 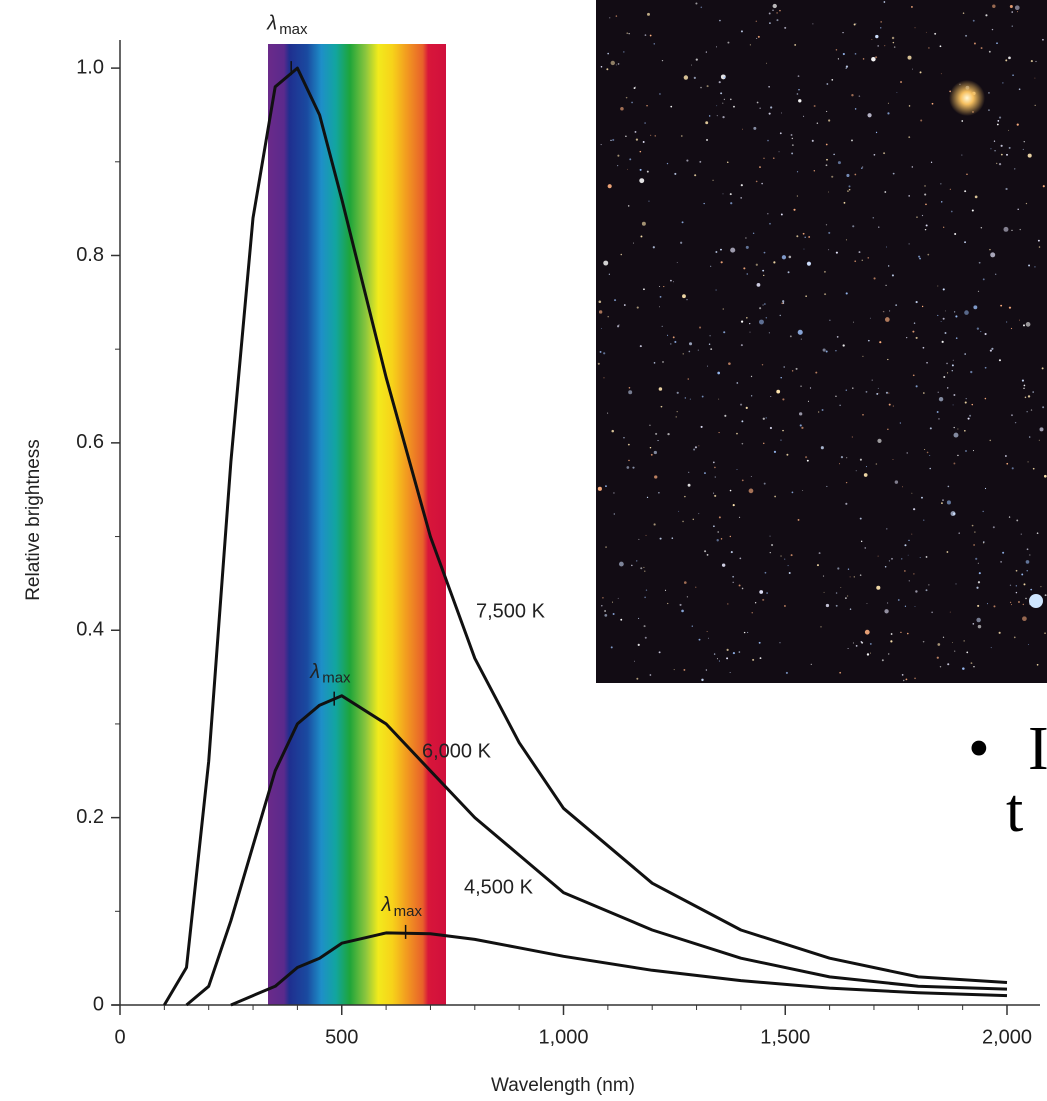 What do you see at coordinates (457, 751) in the screenshot?
I see `series-label: 6,000 K` at bounding box center [457, 751].